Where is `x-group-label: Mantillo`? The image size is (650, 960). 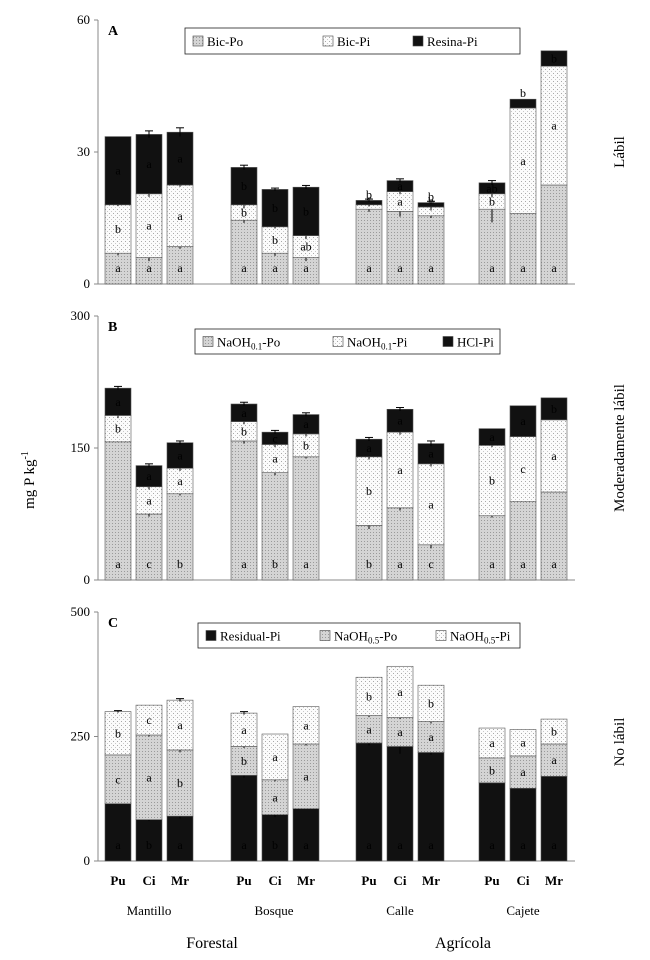
x-group-label: Mantillo is located at coordinates (149, 910).